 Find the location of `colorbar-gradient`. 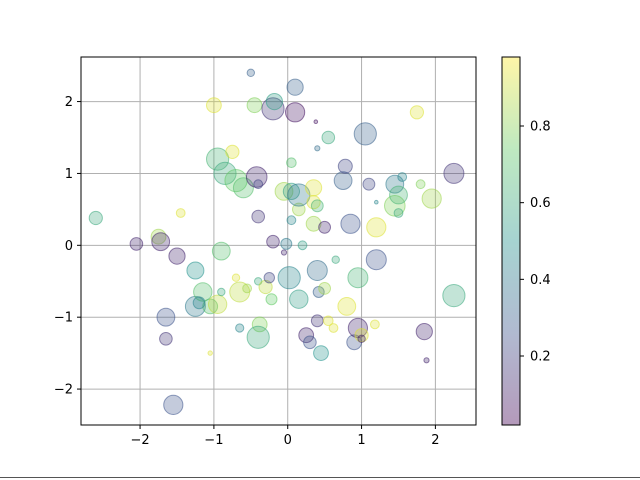

colorbar-gradient is located at coordinates (511, 241).